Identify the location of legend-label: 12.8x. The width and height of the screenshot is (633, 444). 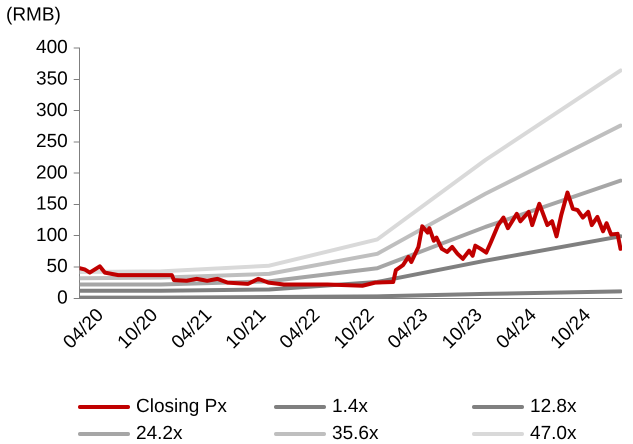
(553, 407).